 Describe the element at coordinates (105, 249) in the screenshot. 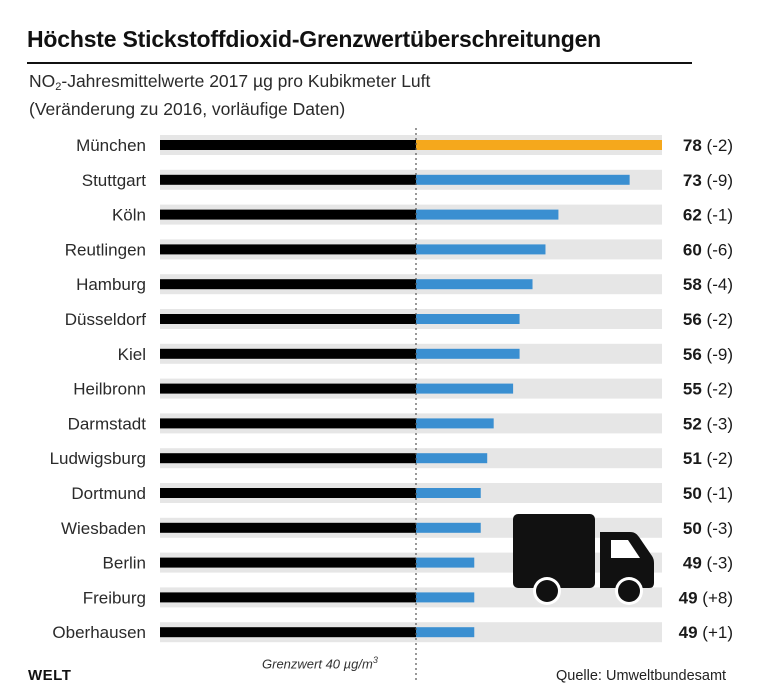

I see `category-label: Reutlingen` at that location.